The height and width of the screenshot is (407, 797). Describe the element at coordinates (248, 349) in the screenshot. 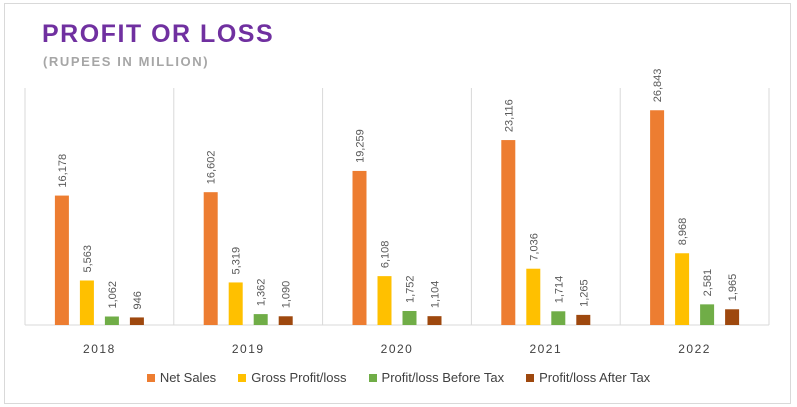

I see `x-tick-label-2019: 2019` at that location.